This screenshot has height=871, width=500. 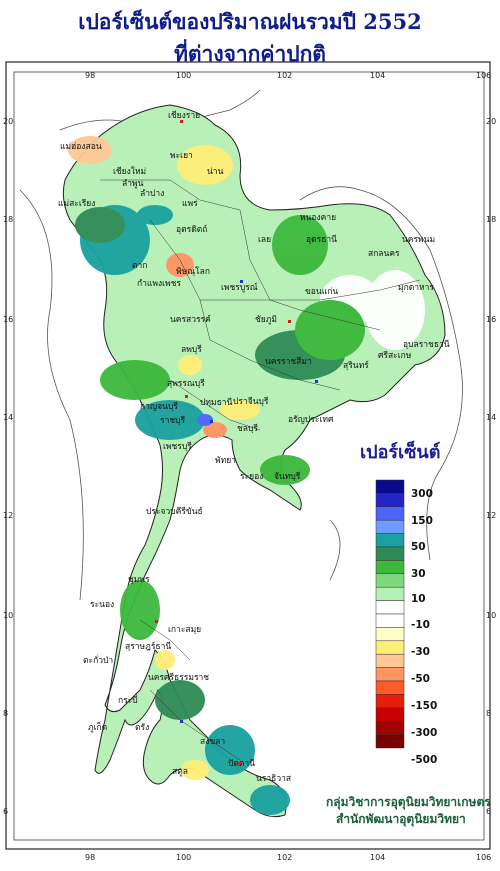 I want to click on province-label: สุราษฎร์ธานี, so click(x=148, y=646).